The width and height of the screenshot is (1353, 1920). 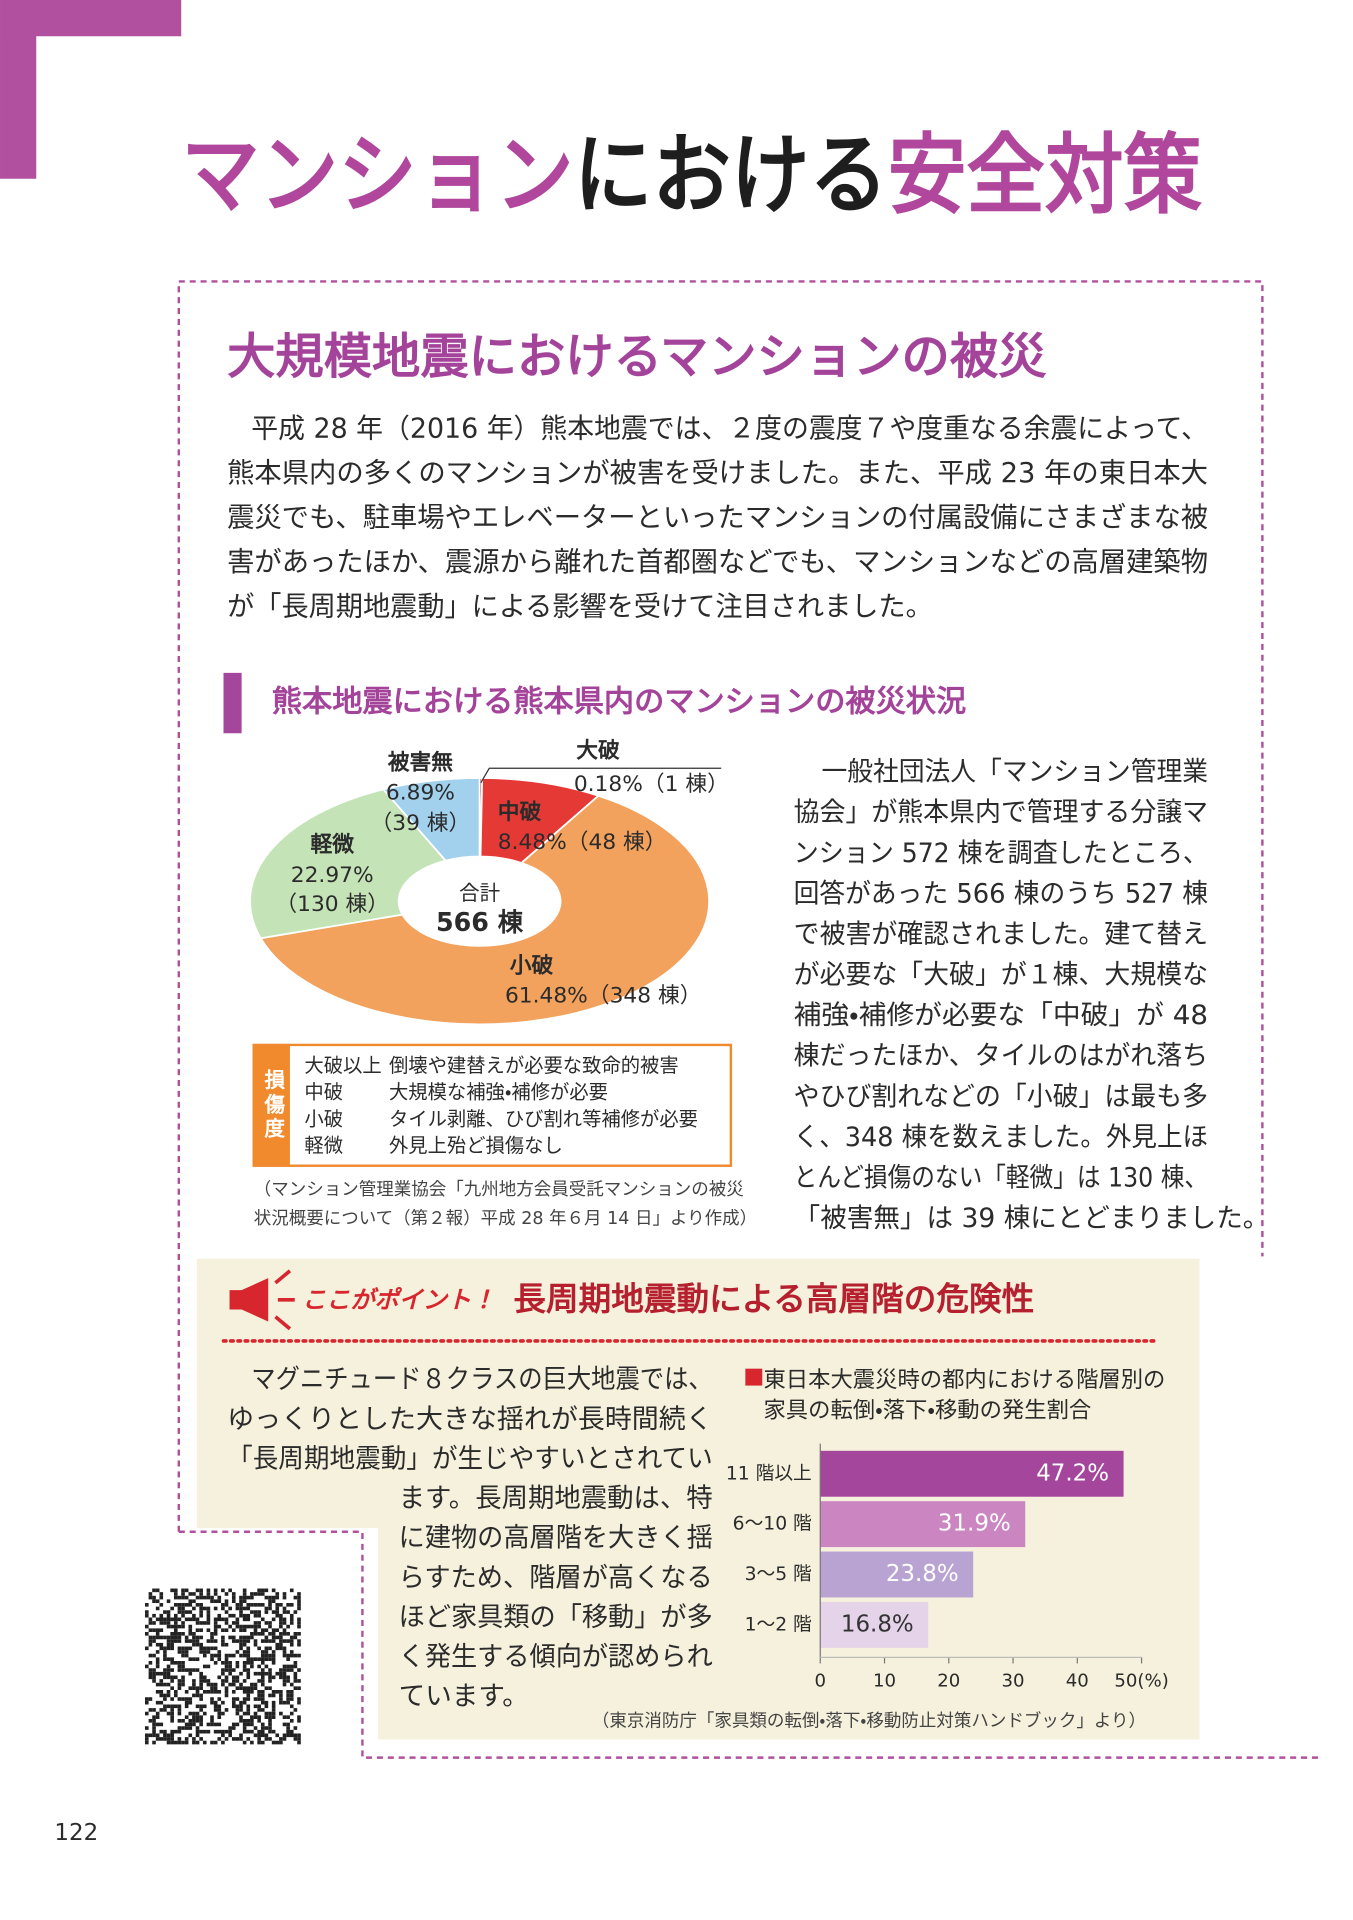 I want to click on slice-label: 0.18%（1 棟）, so click(x=651, y=784).